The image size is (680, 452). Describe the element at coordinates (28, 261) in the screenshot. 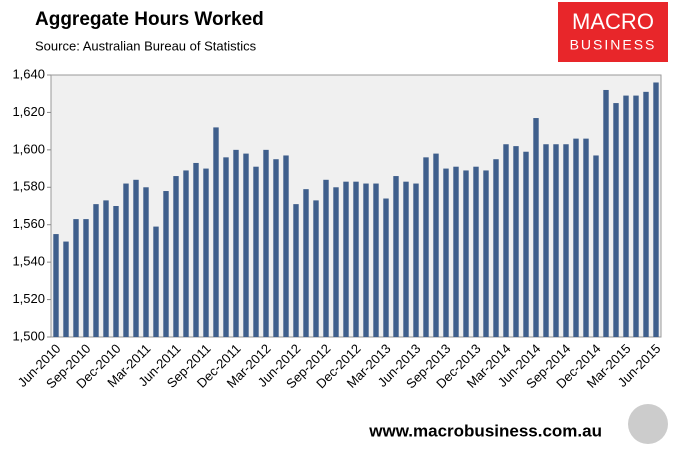

I see `y-tick-label: 1,540` at that location.